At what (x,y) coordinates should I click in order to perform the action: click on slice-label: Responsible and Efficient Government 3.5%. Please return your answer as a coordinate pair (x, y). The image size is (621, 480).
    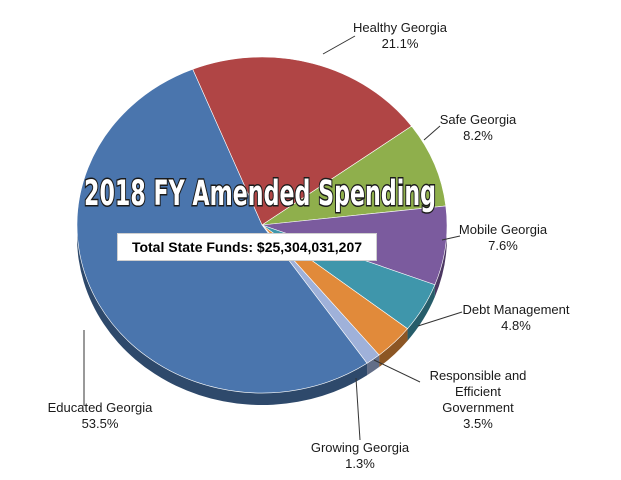
    Looking at the image, I should click on (478, 399).